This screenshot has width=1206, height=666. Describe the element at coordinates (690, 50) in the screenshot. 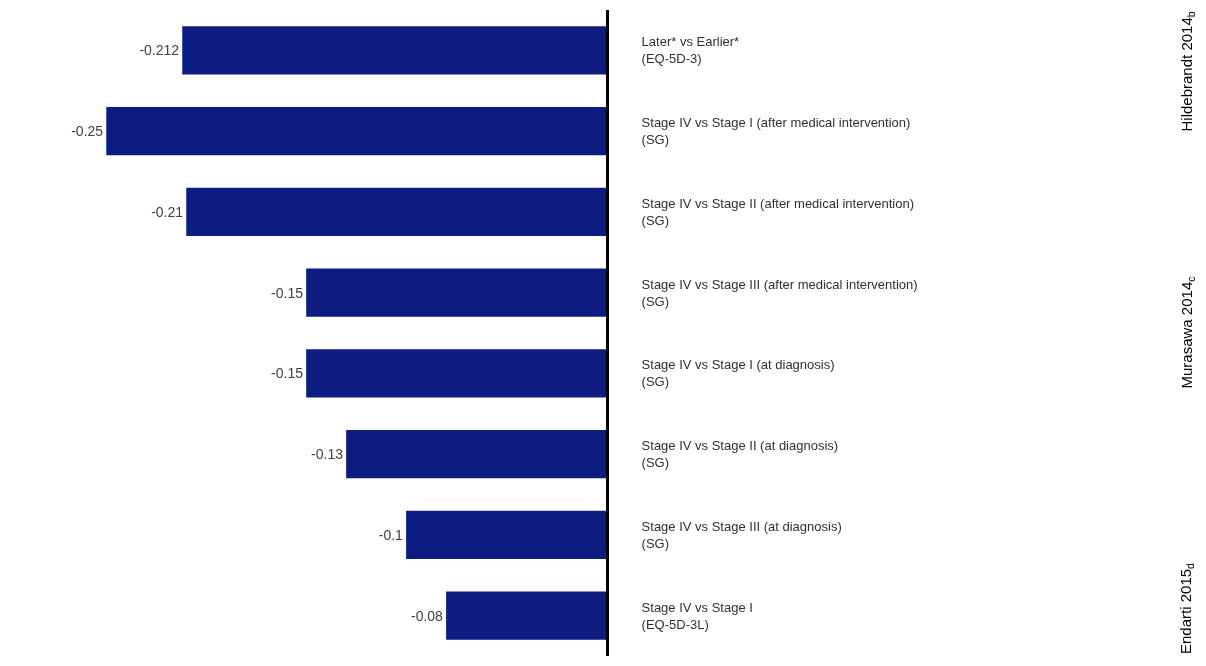

I see `y-tick-label: Later* vs Earlier* (EQ-5D-3)` at that location.